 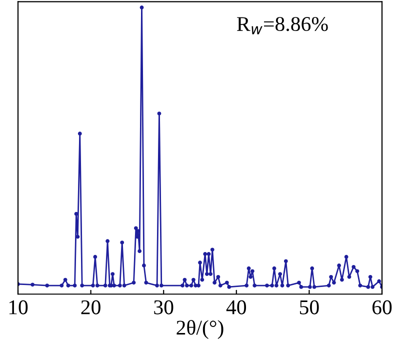 I want to click on annotation: R$_{w}$=8.86%, so click(x=282, y=25).